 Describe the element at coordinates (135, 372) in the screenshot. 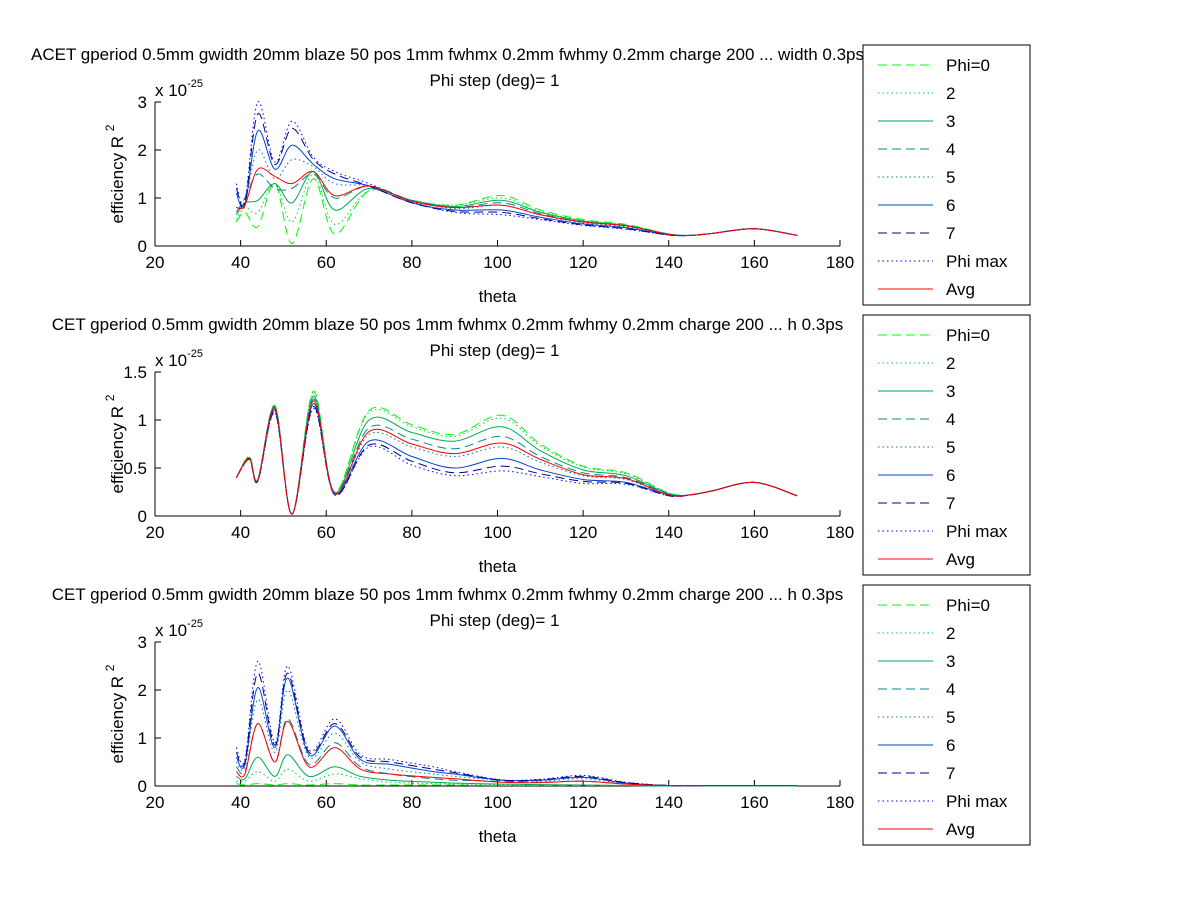

I see `y-tick-label: 1.5` at that location.